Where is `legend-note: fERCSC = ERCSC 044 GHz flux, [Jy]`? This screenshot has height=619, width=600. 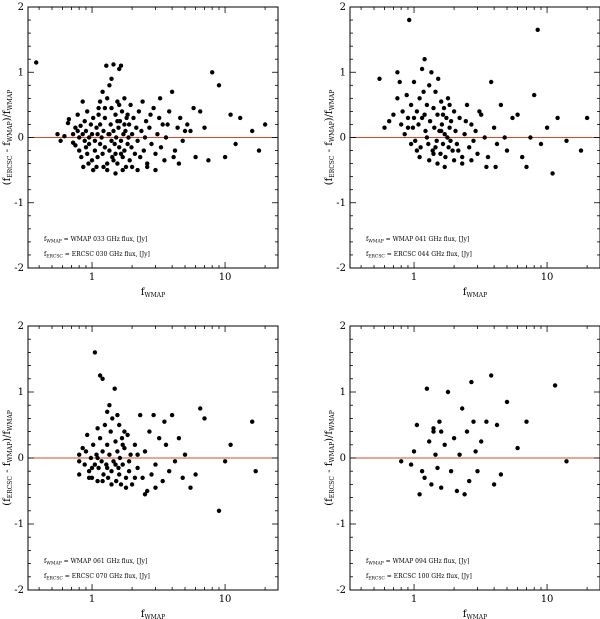
legend-note: fERCSC = ERCSC 044 GHz flux, [Jy] is located at coordinates (419, 255).